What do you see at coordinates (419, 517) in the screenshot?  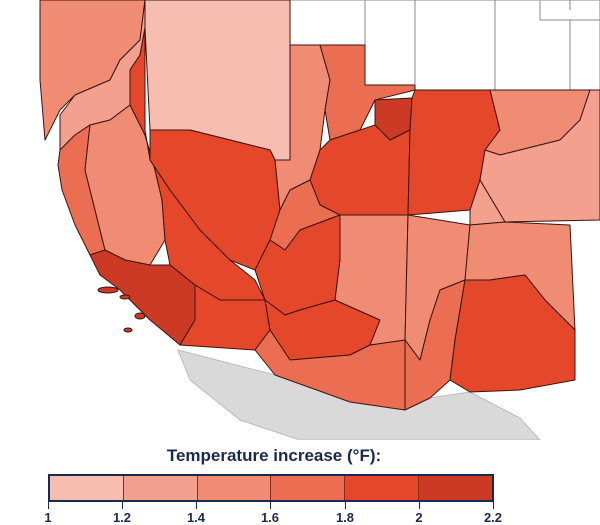 I see `legend-tick-label: 2` at bounding box center [419, 517].